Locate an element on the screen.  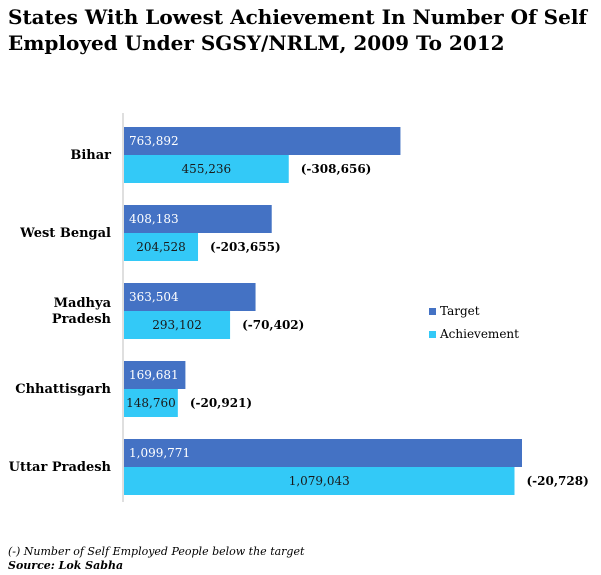
category-label-3: Chhattisgarh is located at coordinates (63, 389).